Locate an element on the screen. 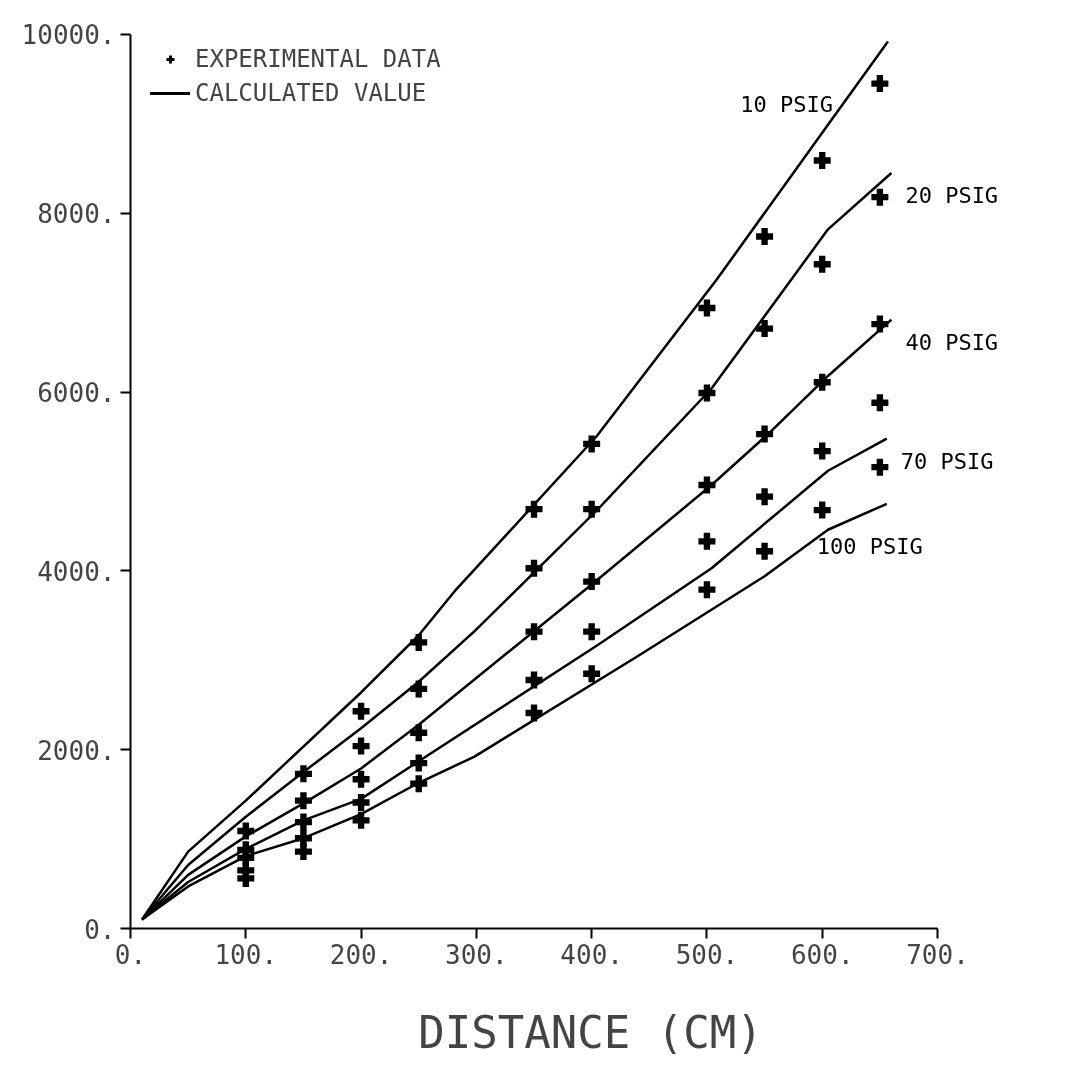 The width and height of the screenshot is (1090, 1091). y-tick-label: 0. is located at coordinates (100, 929).